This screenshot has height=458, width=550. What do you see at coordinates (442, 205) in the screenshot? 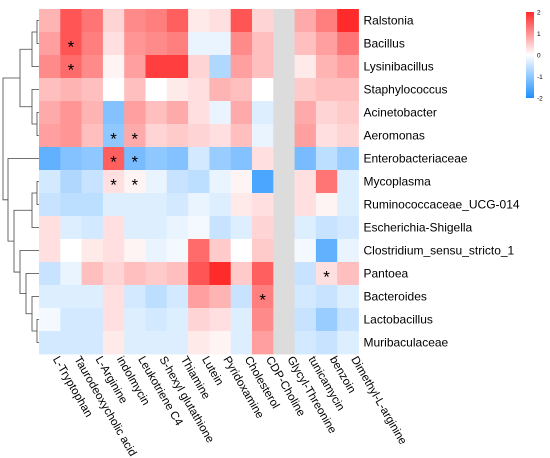
I see `row-label: Ruminococcaceae_UCG-014` at bounding box center [442, 205].